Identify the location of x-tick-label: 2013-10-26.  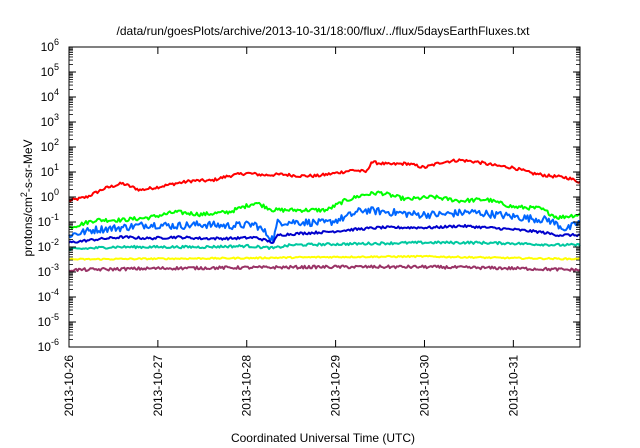
(69, 386).